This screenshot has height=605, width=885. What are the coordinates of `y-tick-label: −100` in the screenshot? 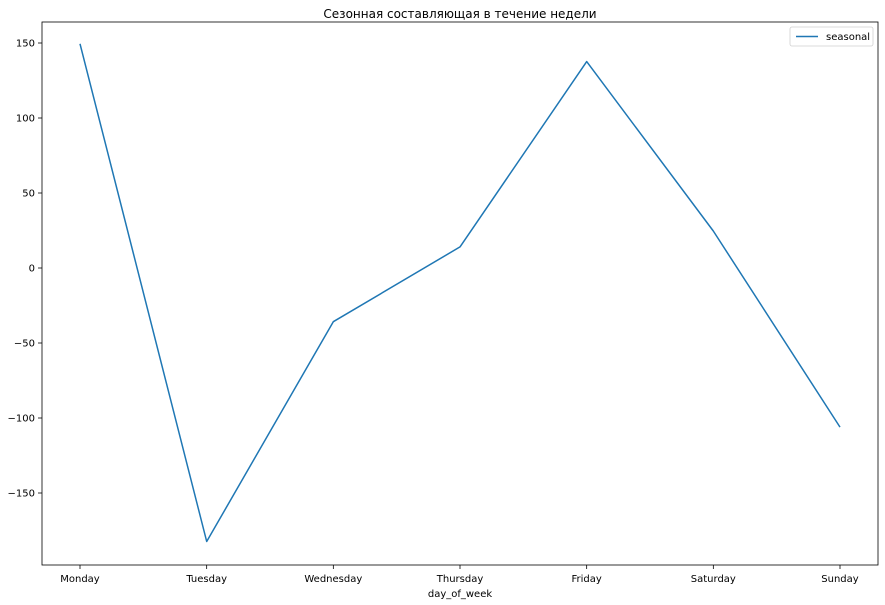 It's located at (21, 419).